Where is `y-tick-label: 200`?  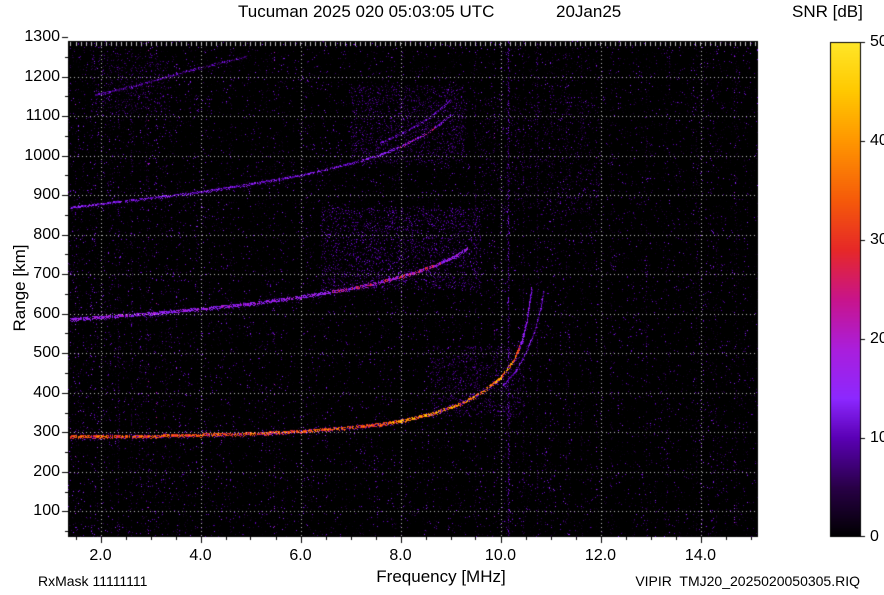
y-tick-label: 200 is located at coordinates (46, 471).